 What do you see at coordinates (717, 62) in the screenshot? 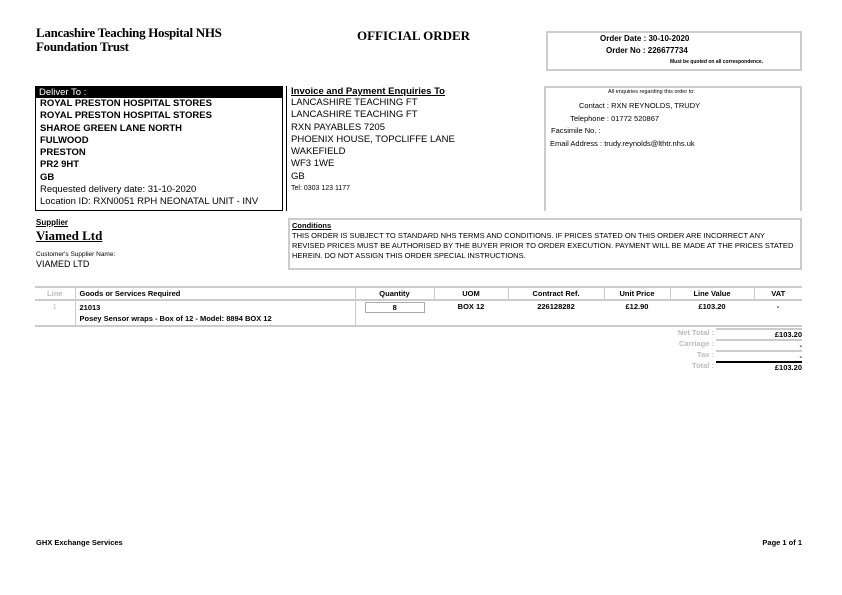
I see `quote-note: Must be quoted on all correspondence.` at bounding box center [717, 62].